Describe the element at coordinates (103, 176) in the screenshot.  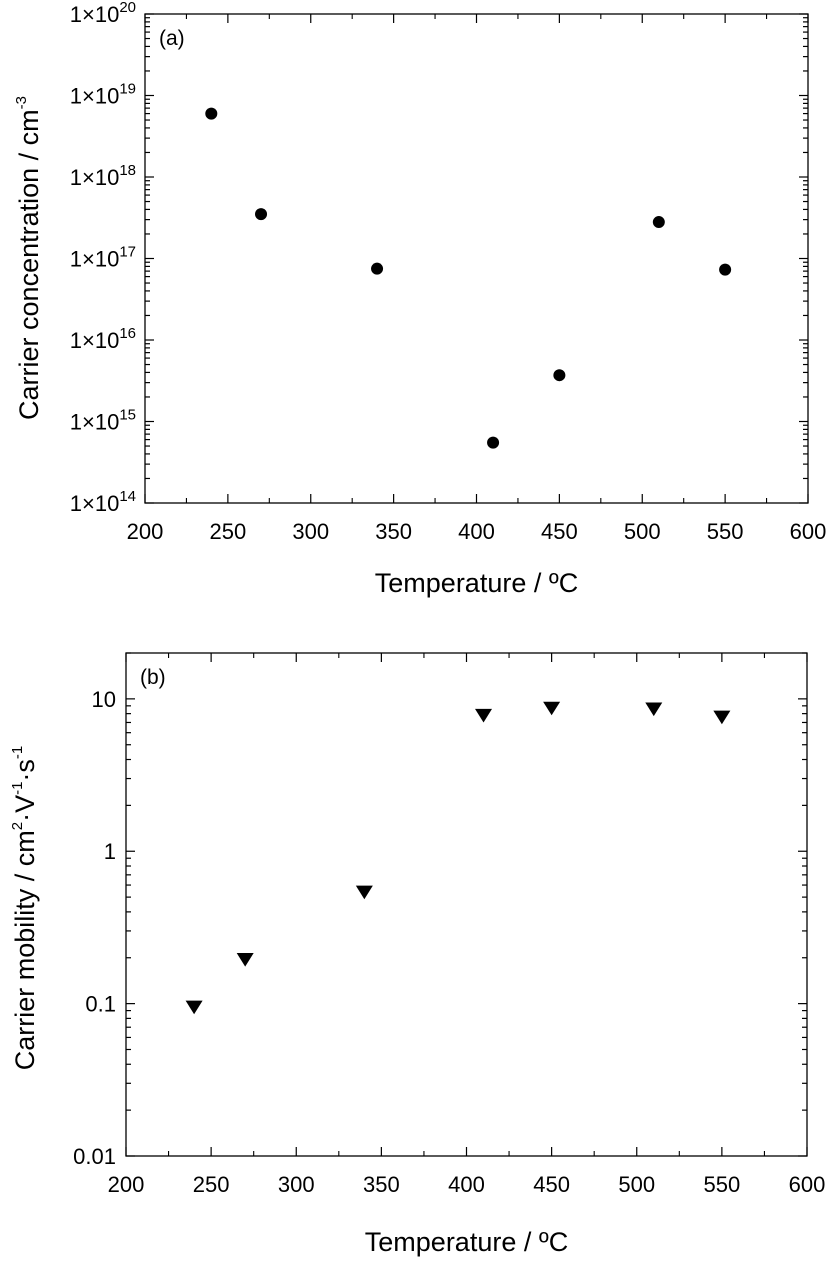
I see `y-tick-label: 1×10¹⁸` at that location.